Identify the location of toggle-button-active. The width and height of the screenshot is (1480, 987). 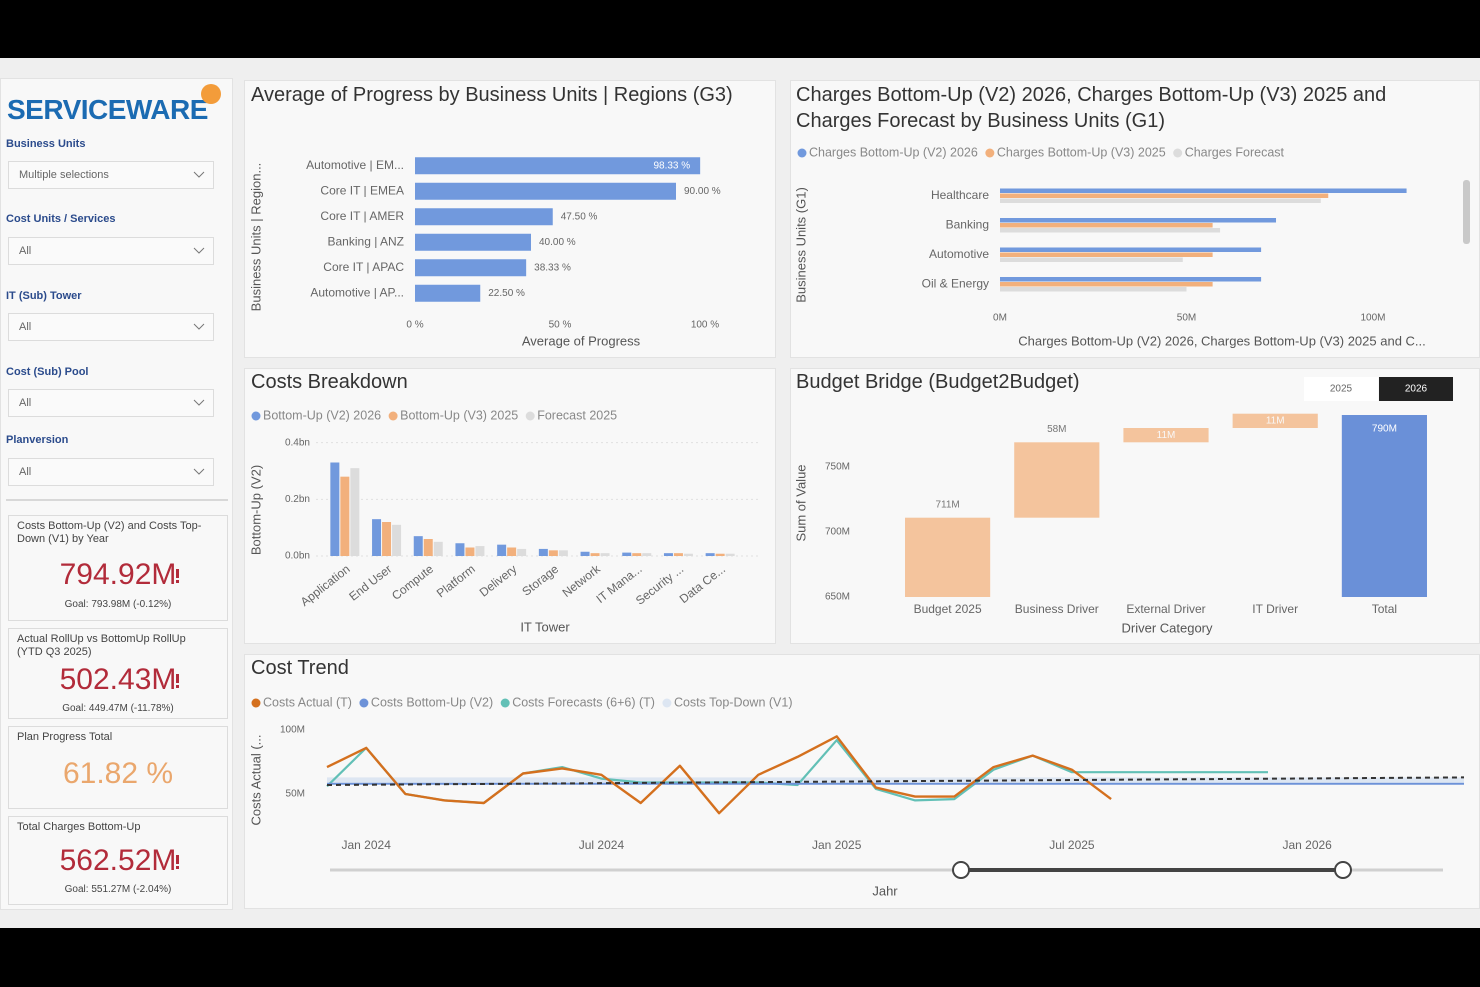
(1416, 389).